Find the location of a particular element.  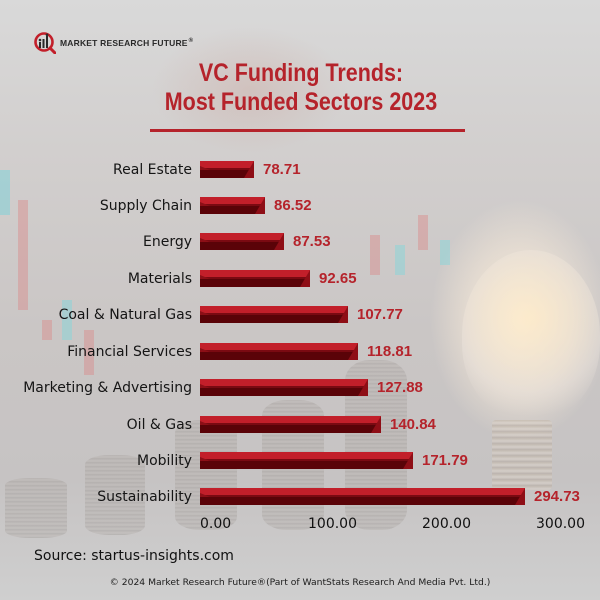

category-label: Mobility is located at coordinates (164, 461).